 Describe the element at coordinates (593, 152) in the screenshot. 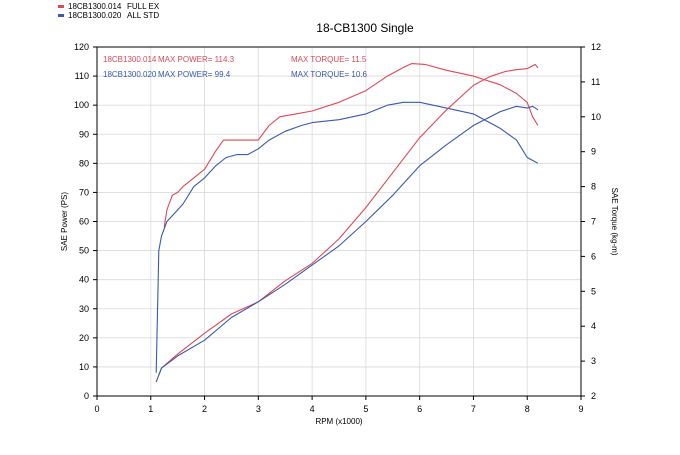

I see `y-right-tick-label: 9` at that location.